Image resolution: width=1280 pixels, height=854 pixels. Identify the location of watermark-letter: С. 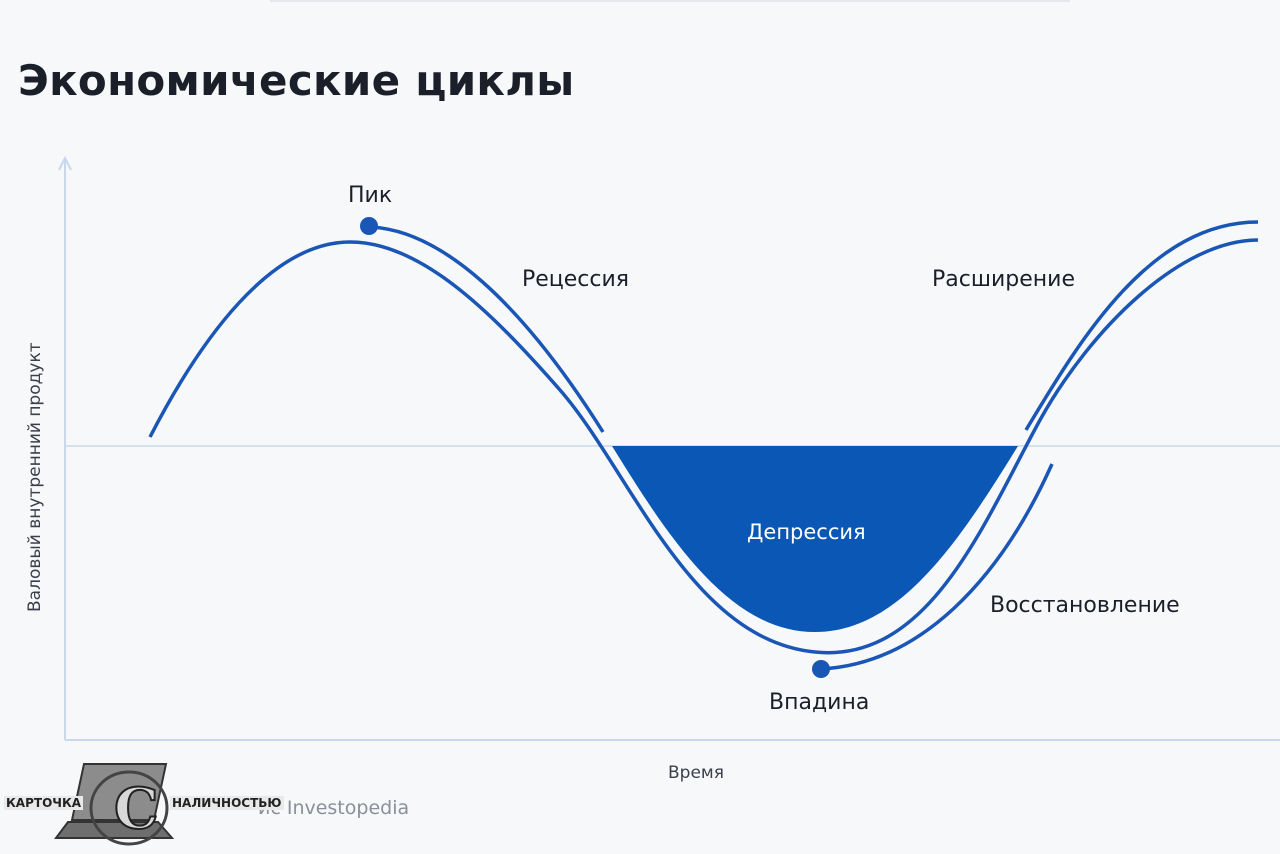
(136, 809).